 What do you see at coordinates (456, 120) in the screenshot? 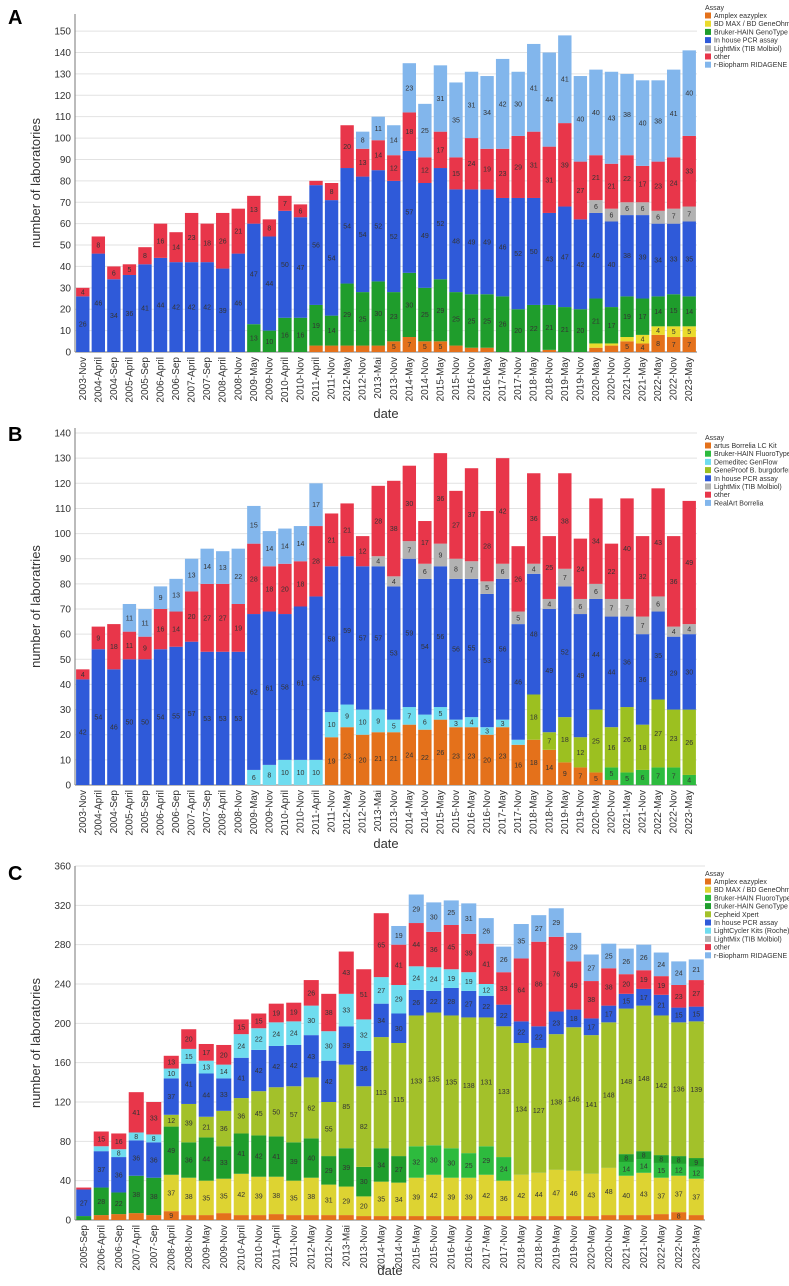
I see `data-label: 35` at bounding box center [456, 120].